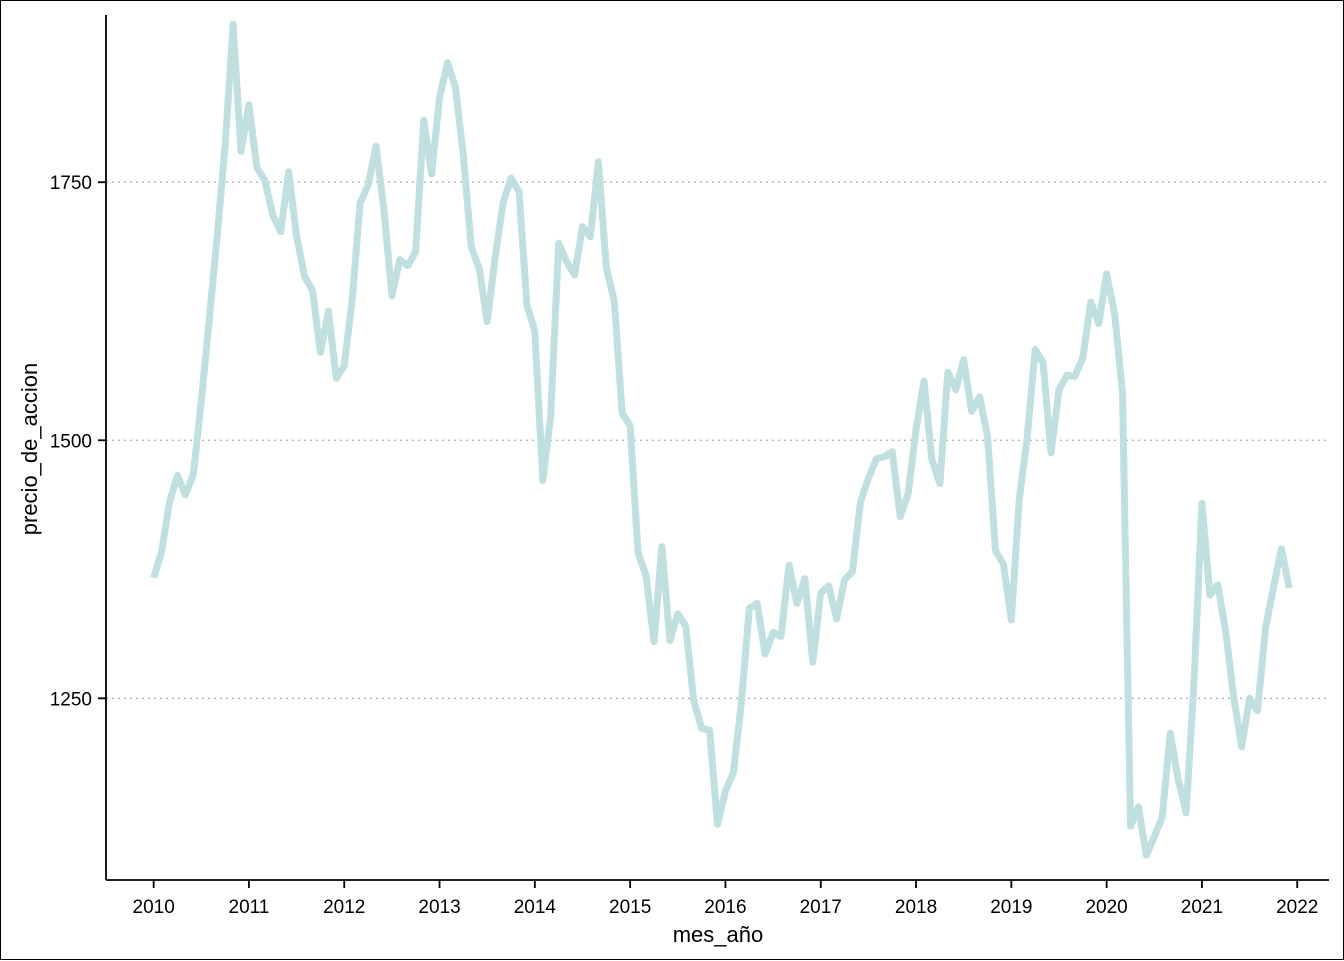  Describe the element at coordinates (1202, 907) in the screenshot. I see `x-tick-label: 2021` at that location.